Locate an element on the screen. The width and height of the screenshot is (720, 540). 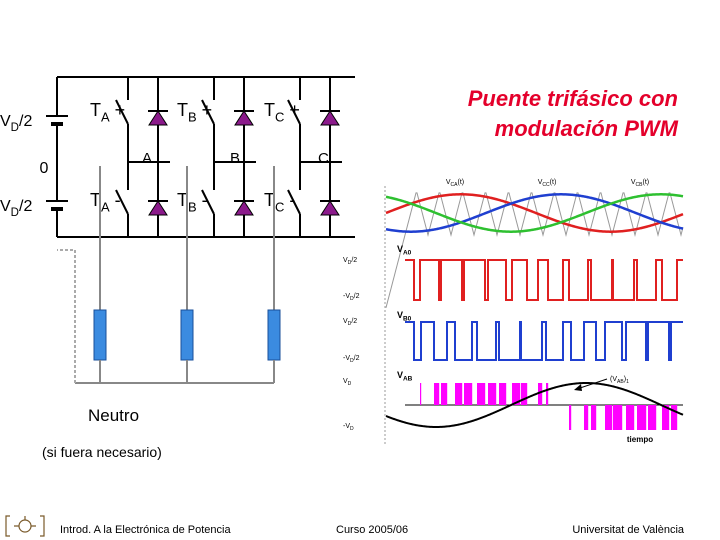
panel-name: VB0 is located at coordinates (404, 316).